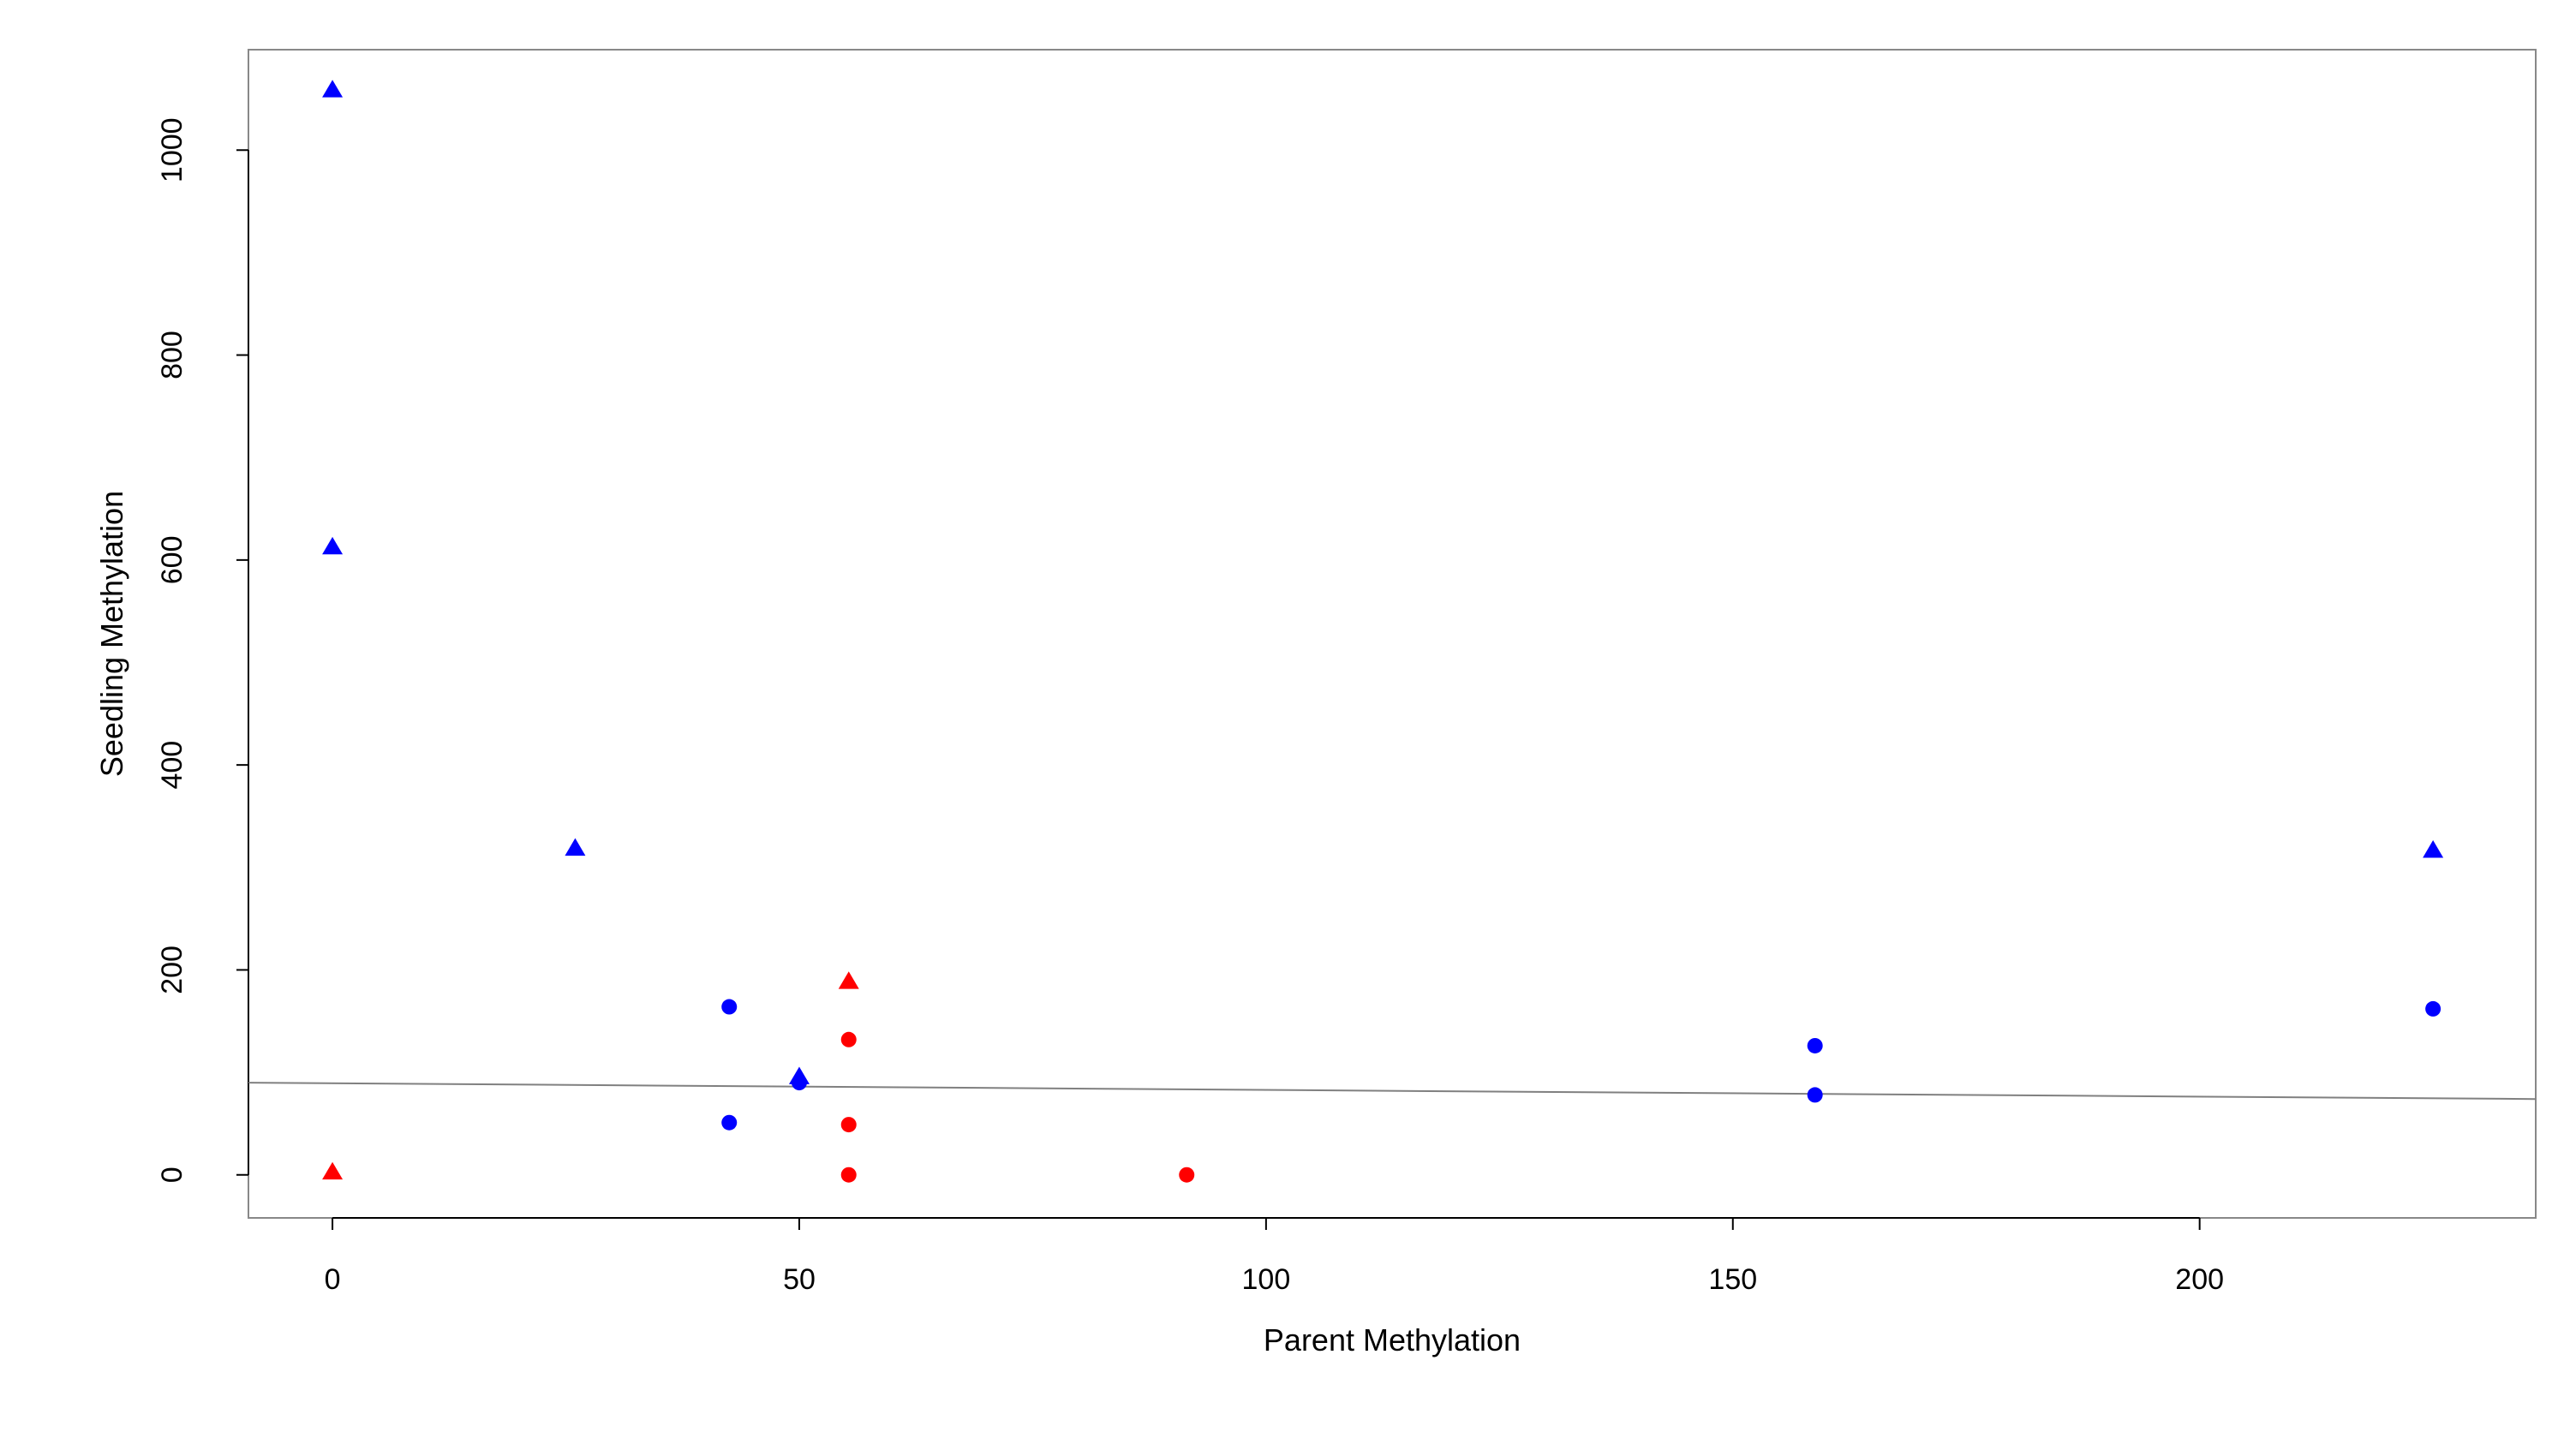 The width and height of the screenshot is (2570, 1456). Describe the element at coordinates (1274, 1256) in the screenshot. I see `x-axis: 0 50 100 150 200` at that location.